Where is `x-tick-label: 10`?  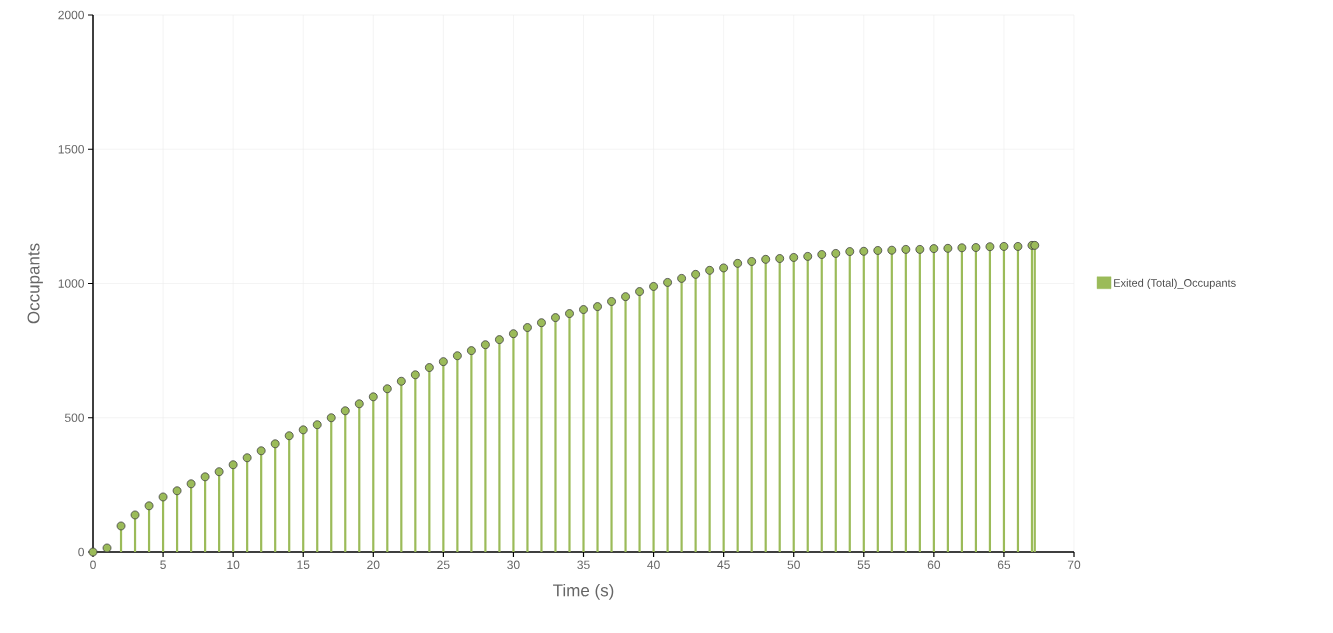 x-tick-label: 10 is located at coordinates (233, 565).